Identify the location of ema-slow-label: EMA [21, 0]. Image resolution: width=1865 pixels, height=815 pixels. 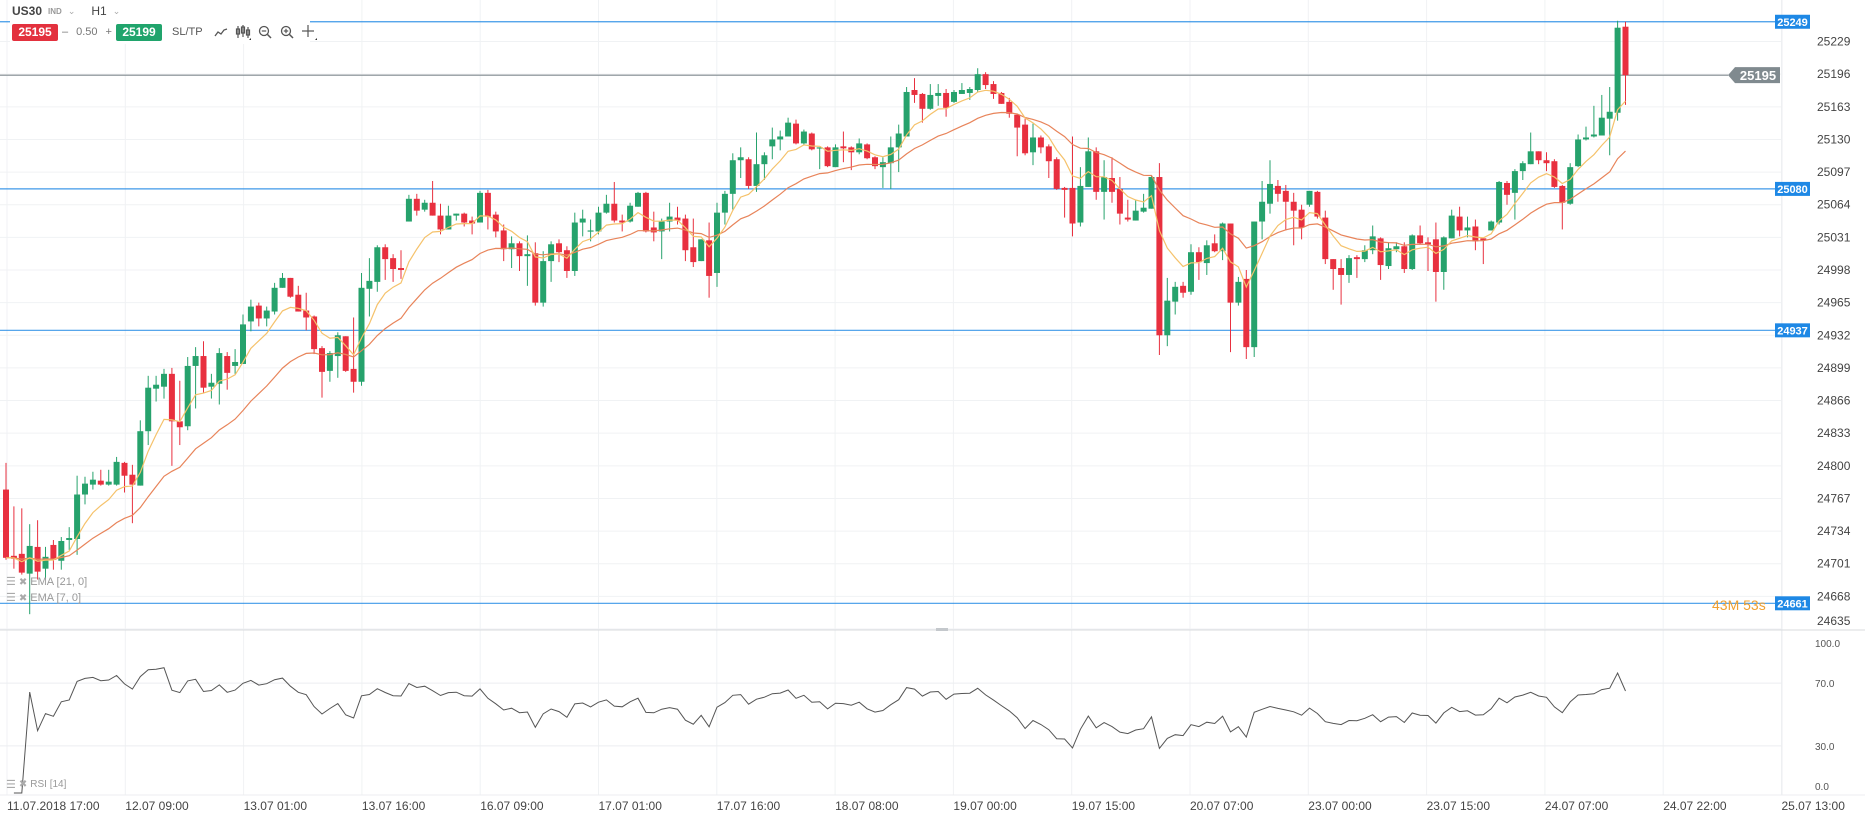
(59, 582).